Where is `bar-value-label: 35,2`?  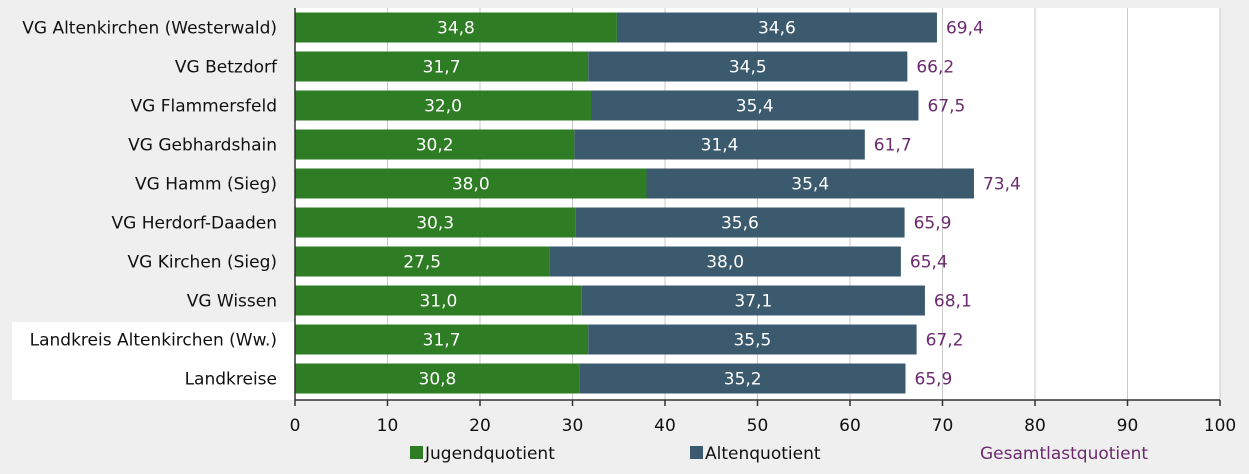
bar-value-label: 35,2 is located at coordinates (743, 380).